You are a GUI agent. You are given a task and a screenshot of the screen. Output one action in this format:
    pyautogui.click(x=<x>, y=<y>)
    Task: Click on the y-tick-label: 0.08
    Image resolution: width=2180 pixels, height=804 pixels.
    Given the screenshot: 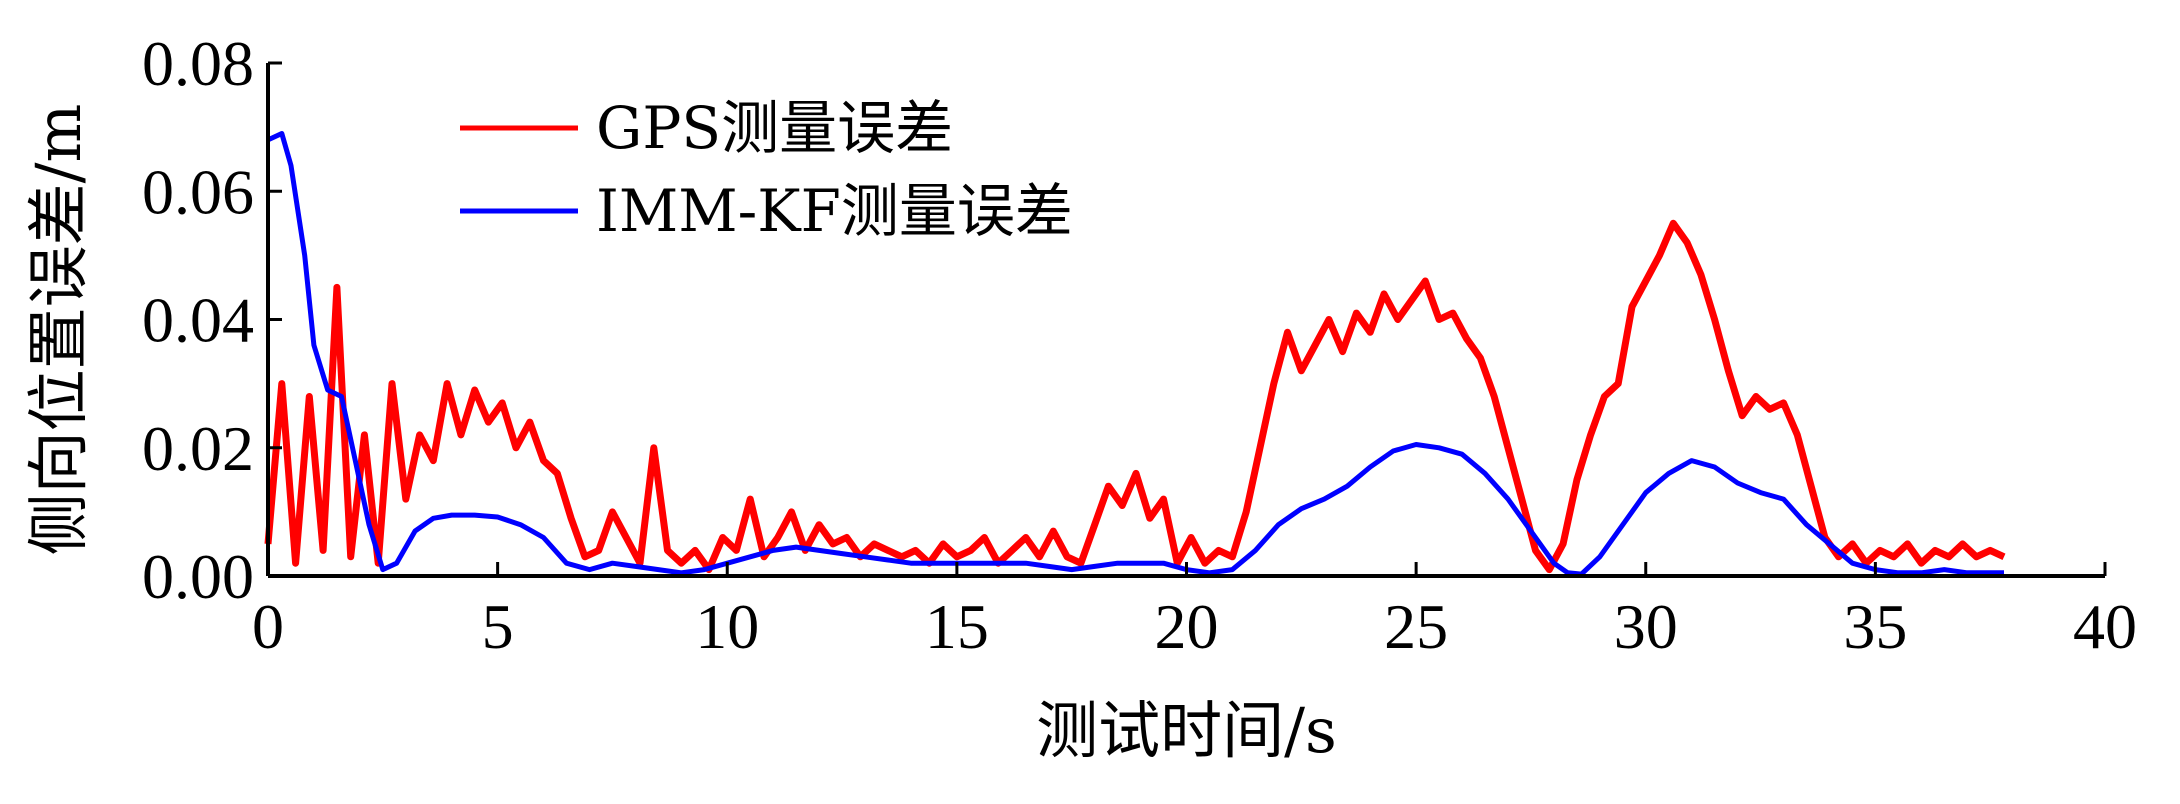 What is the action you would take?
    pyautogui.click(x=198, y=63)
    